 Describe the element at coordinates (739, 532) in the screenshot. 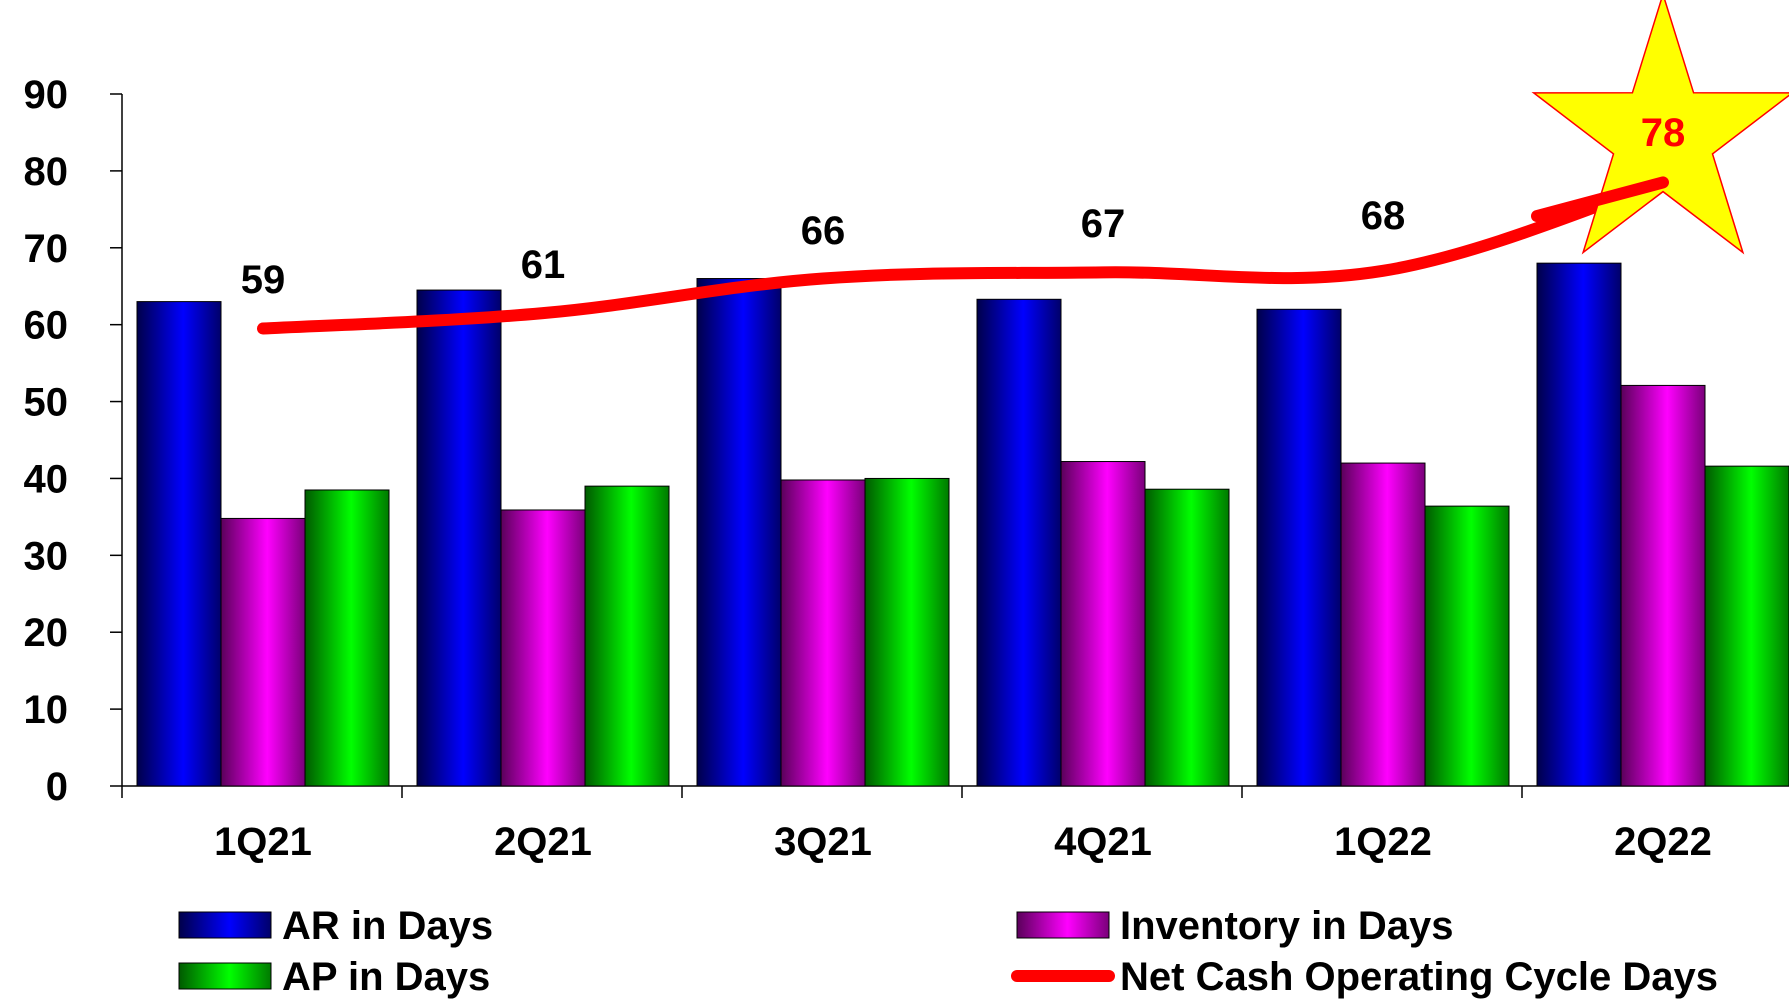

I see `bar-ar-in-days-3q21` at that location.